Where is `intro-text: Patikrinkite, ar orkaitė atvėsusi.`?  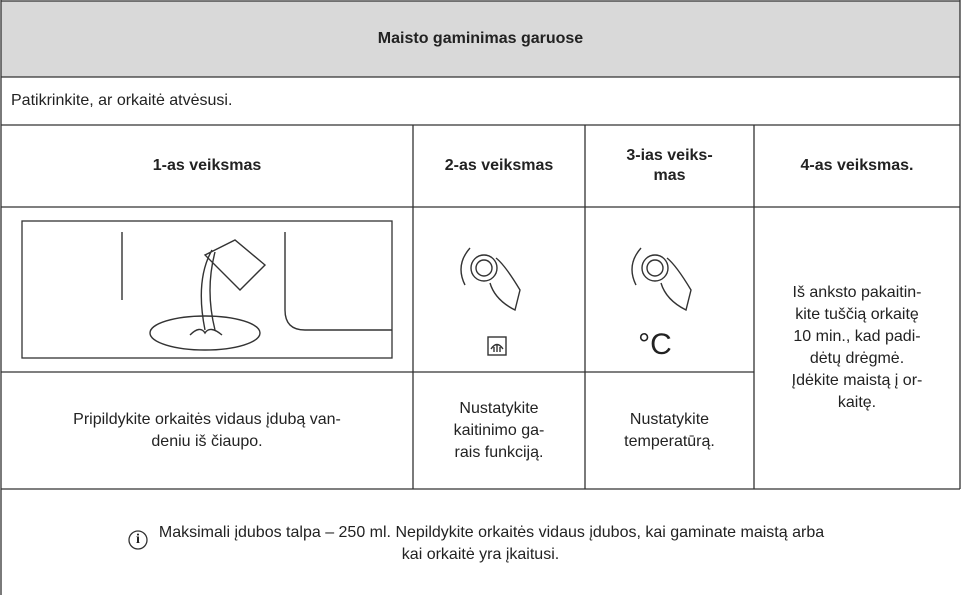
intro-text: Patikrinkite, ar orkaitė atvėsusi. is located at coordinates (122, 100).